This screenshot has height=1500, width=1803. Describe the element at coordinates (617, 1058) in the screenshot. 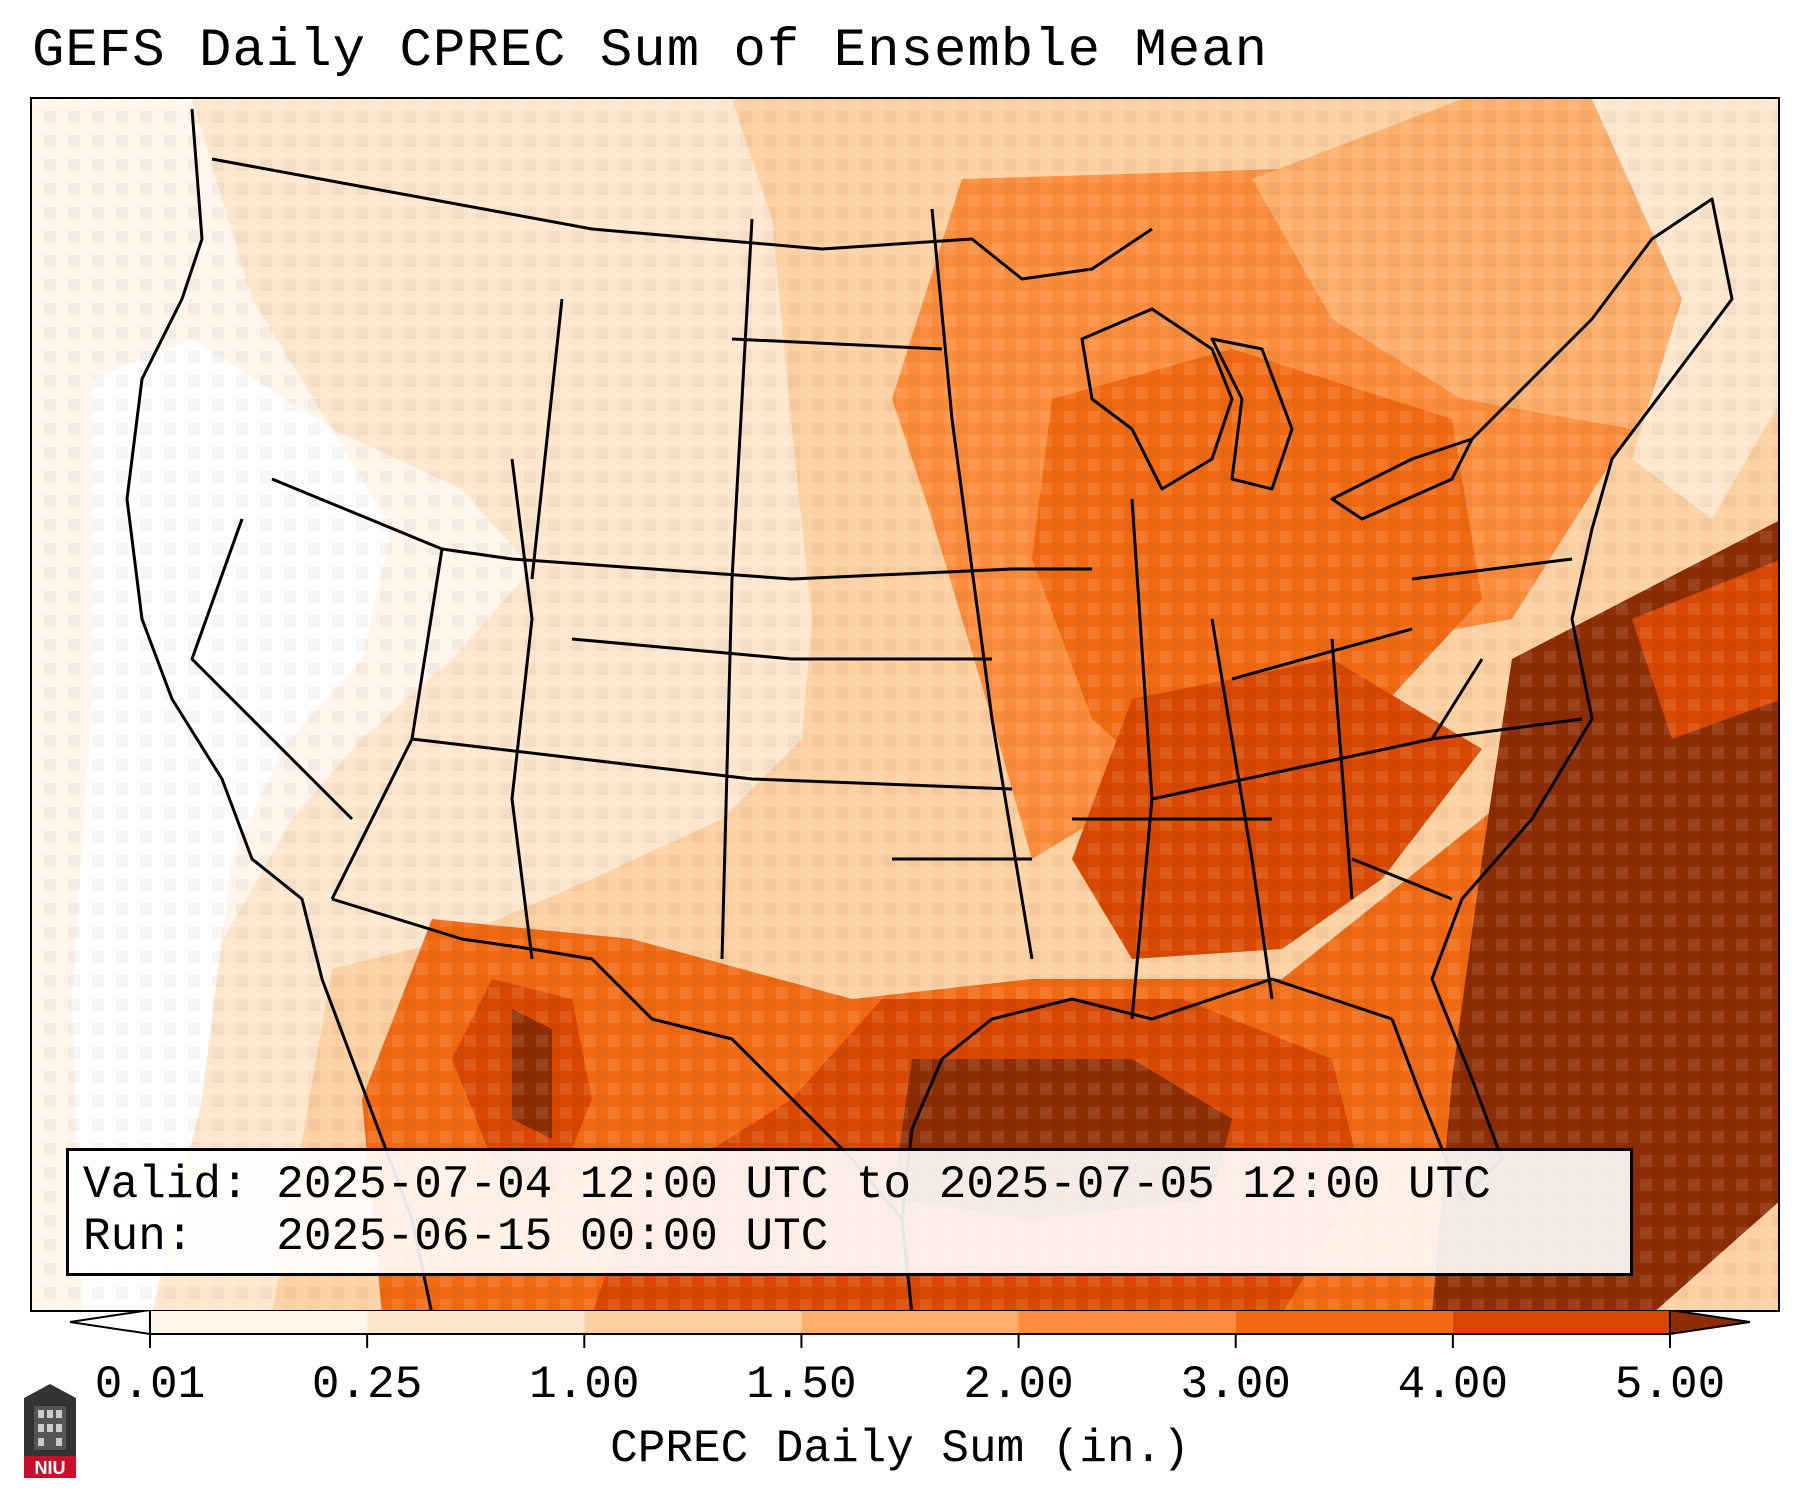

I see `mexico-border` at that location.